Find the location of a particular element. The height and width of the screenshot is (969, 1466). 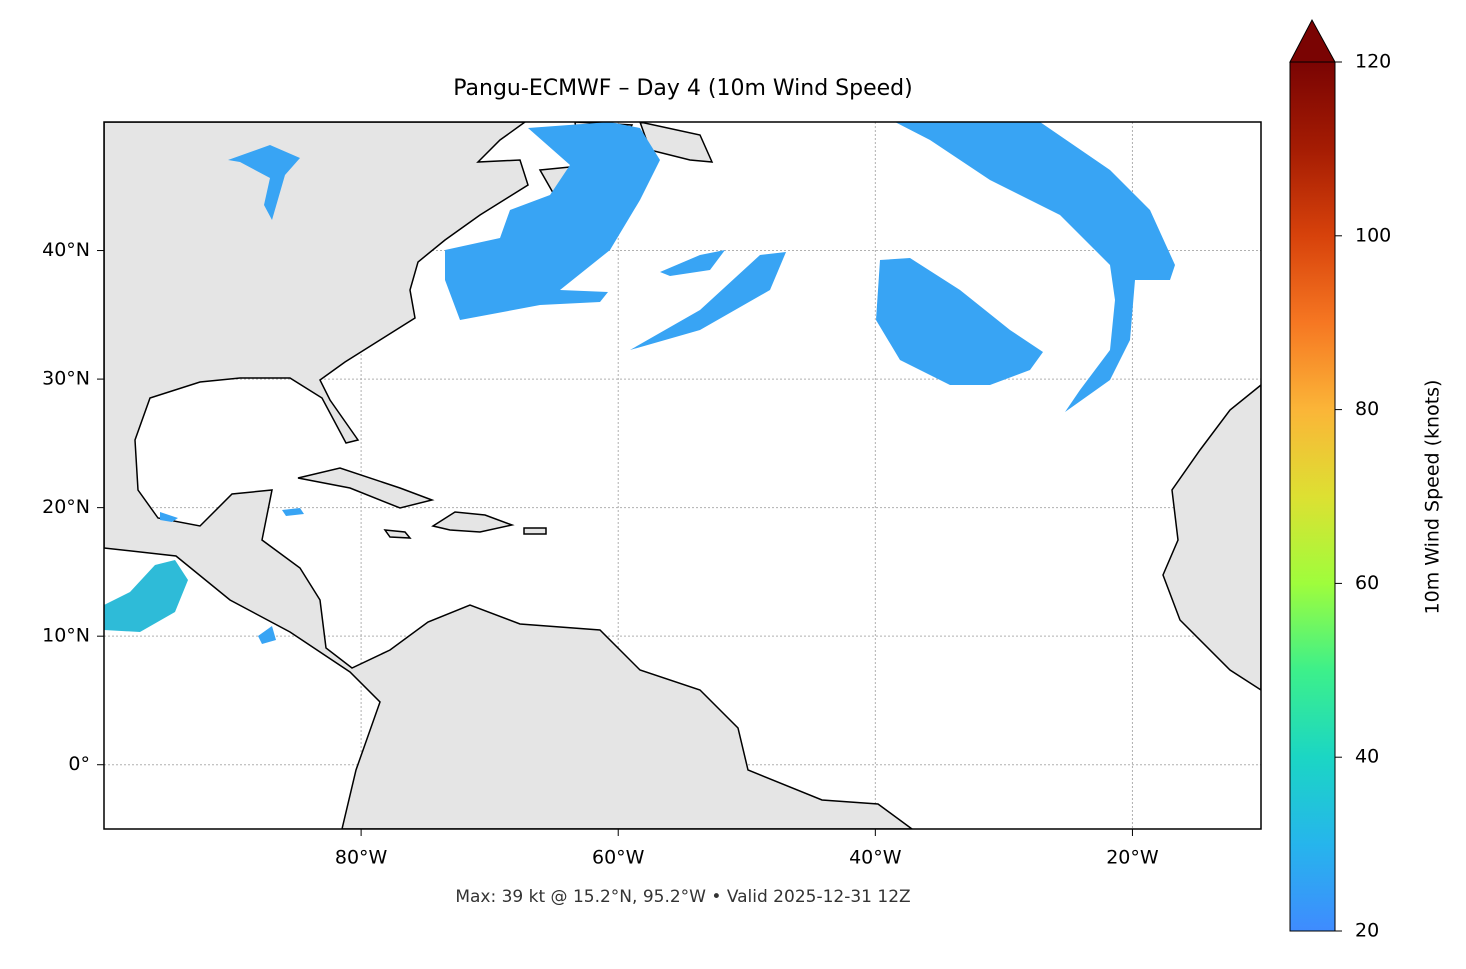

colorbar-tick-label: 40 is located at coordinates (1367, 757).